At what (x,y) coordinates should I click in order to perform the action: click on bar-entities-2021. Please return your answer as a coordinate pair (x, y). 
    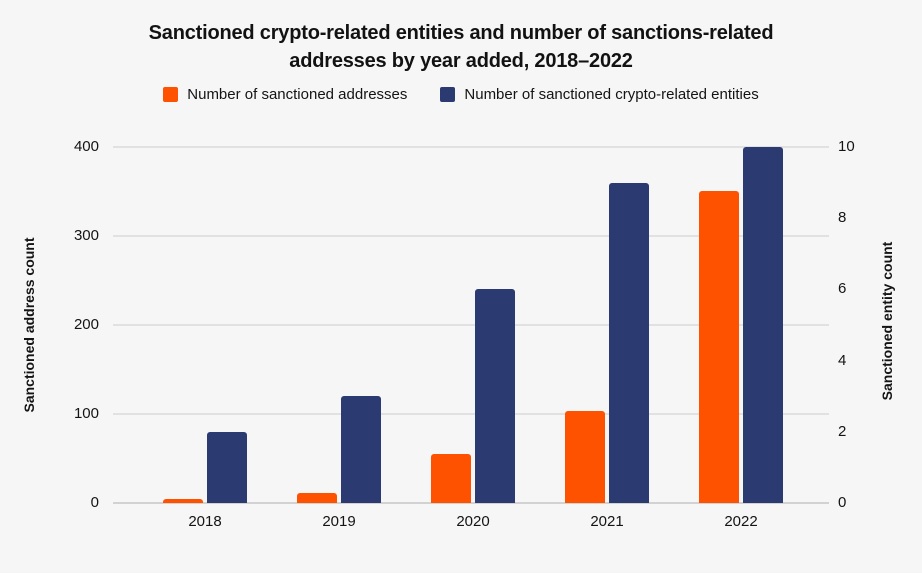
    Looking at the image, I should click on (629, 343).